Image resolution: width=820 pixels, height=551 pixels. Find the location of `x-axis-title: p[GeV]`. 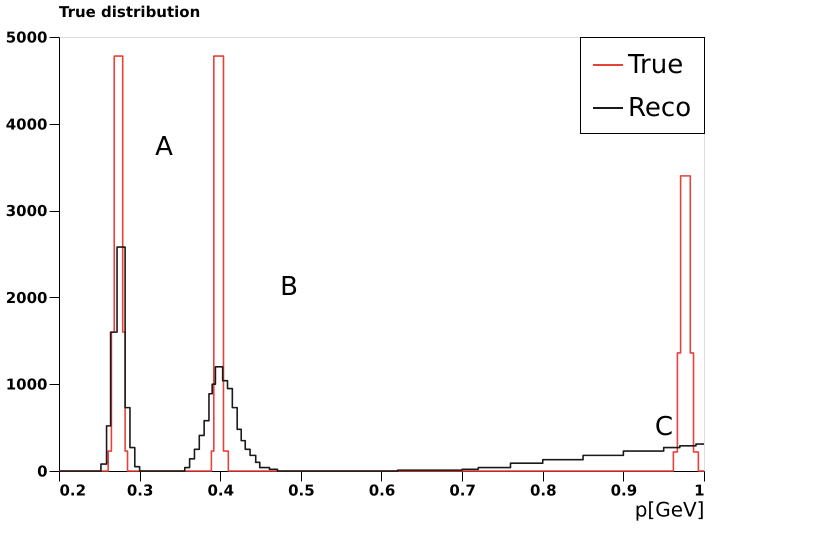

x-axis-title: p[GeV] is located at coordinates (669, 510).